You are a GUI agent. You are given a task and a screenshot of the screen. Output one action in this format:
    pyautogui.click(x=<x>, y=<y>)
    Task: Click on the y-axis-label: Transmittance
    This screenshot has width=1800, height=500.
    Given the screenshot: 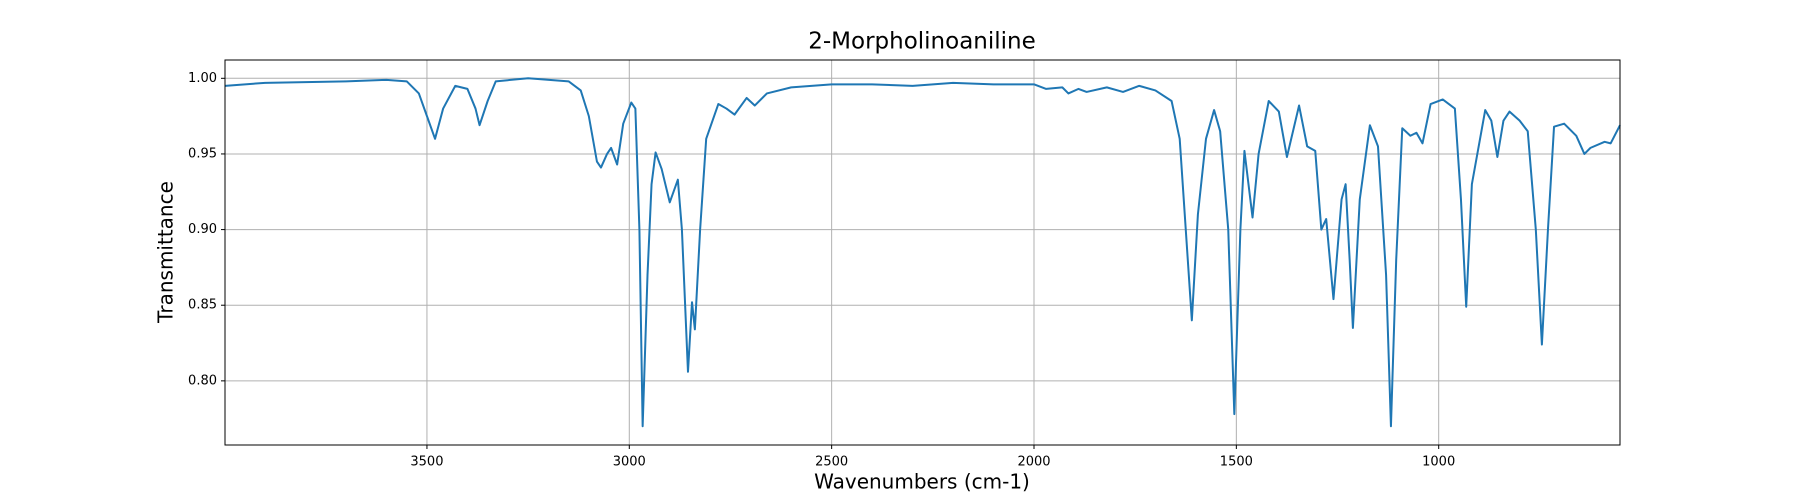 What is the action you would take?
    pyautogui.click(x=166, y=252)
    